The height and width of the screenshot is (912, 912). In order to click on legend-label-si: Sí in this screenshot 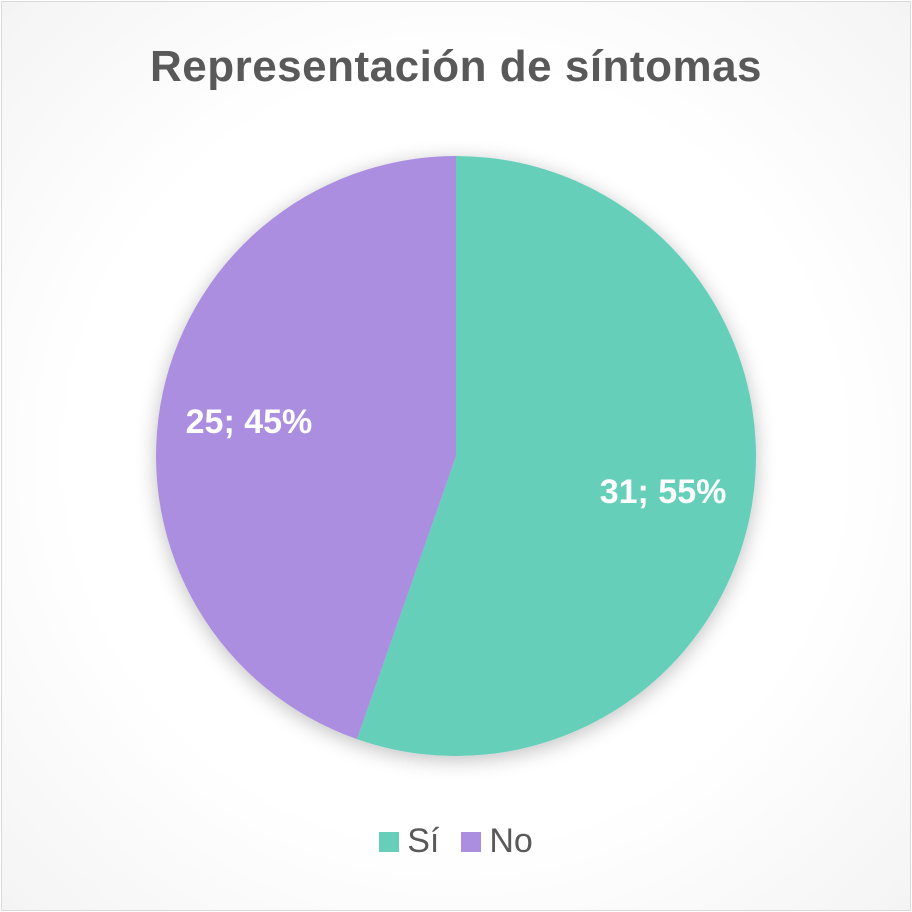, I will do `click(423, 841)`.